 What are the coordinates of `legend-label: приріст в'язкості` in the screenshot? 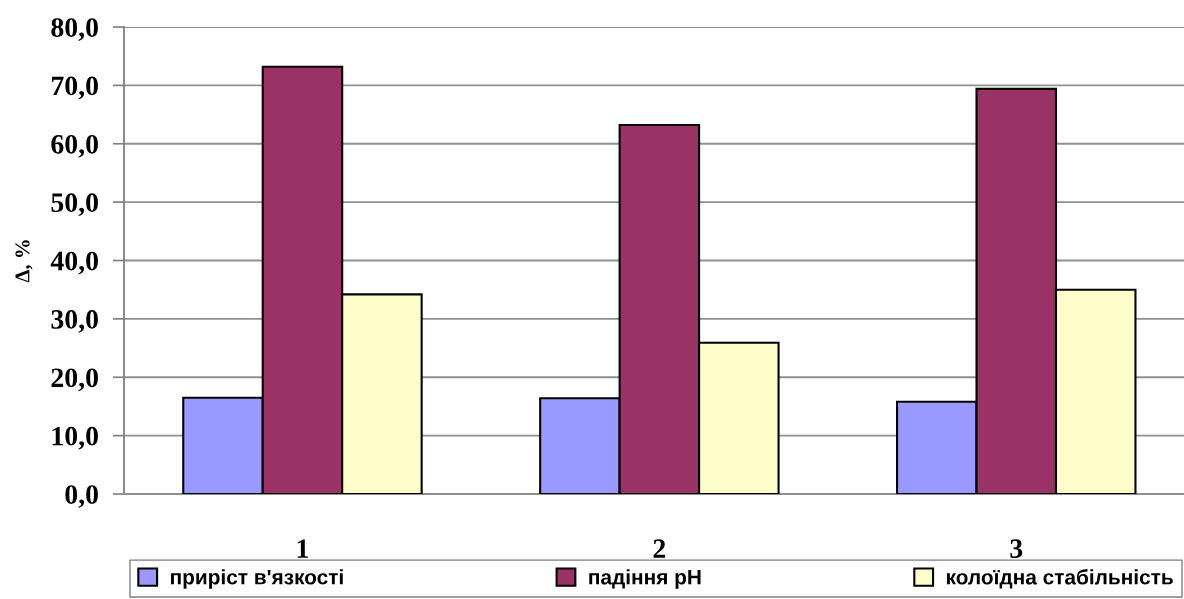 It's located at (257, 579).